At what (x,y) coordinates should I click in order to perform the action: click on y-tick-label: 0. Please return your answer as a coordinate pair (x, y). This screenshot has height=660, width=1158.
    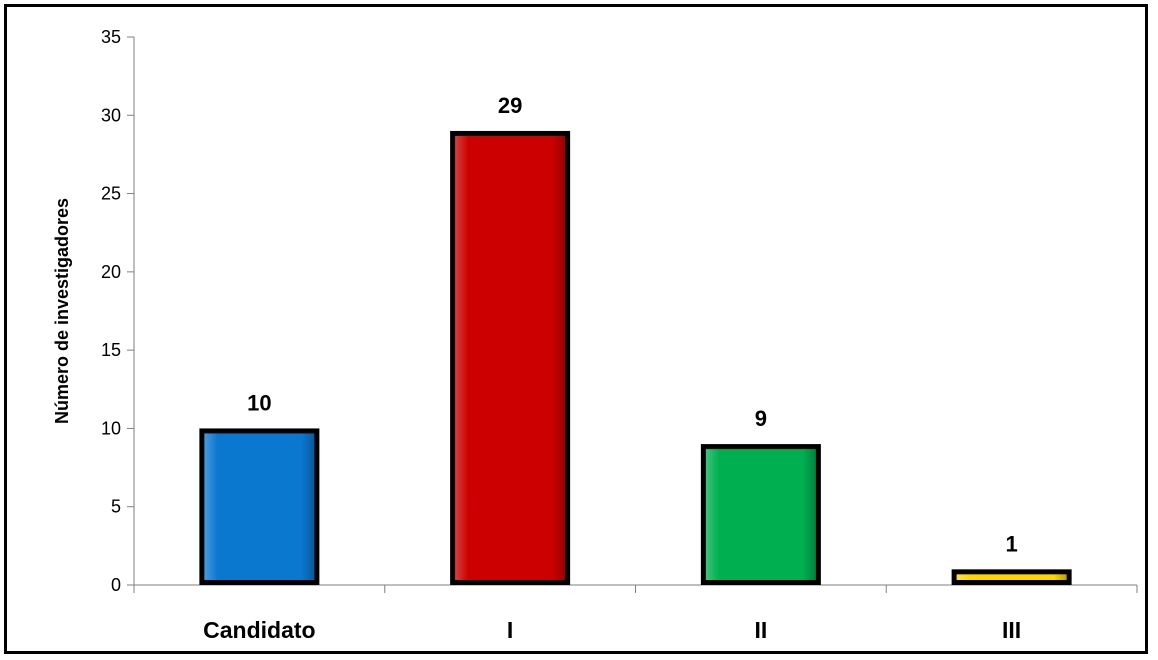
    Looking at the image, I should click on (116, 585).